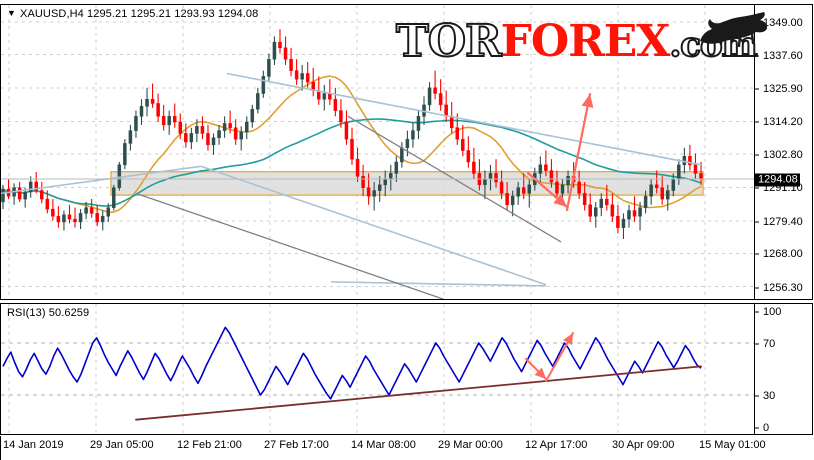 The image size is (814, 460). What do you see at coordinates (470, 445) in the screenshot?
I see `time-axis-label: 29 Mar 00:00` at bounding box center [470, 445].